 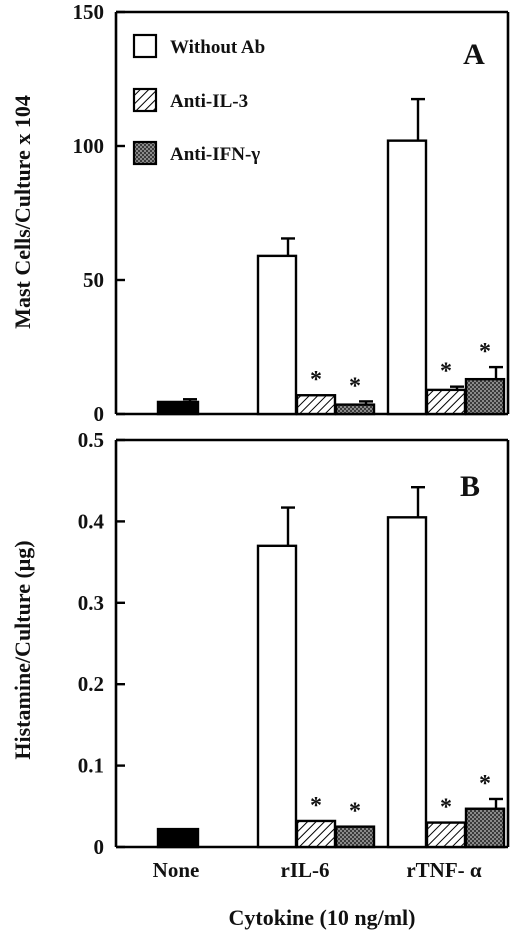 What do you see at coordinates (322, 917) in the screenshot?
I see `x-axis-label: Cytokine (10 ng/ml)` at bounding box center [322, 917].